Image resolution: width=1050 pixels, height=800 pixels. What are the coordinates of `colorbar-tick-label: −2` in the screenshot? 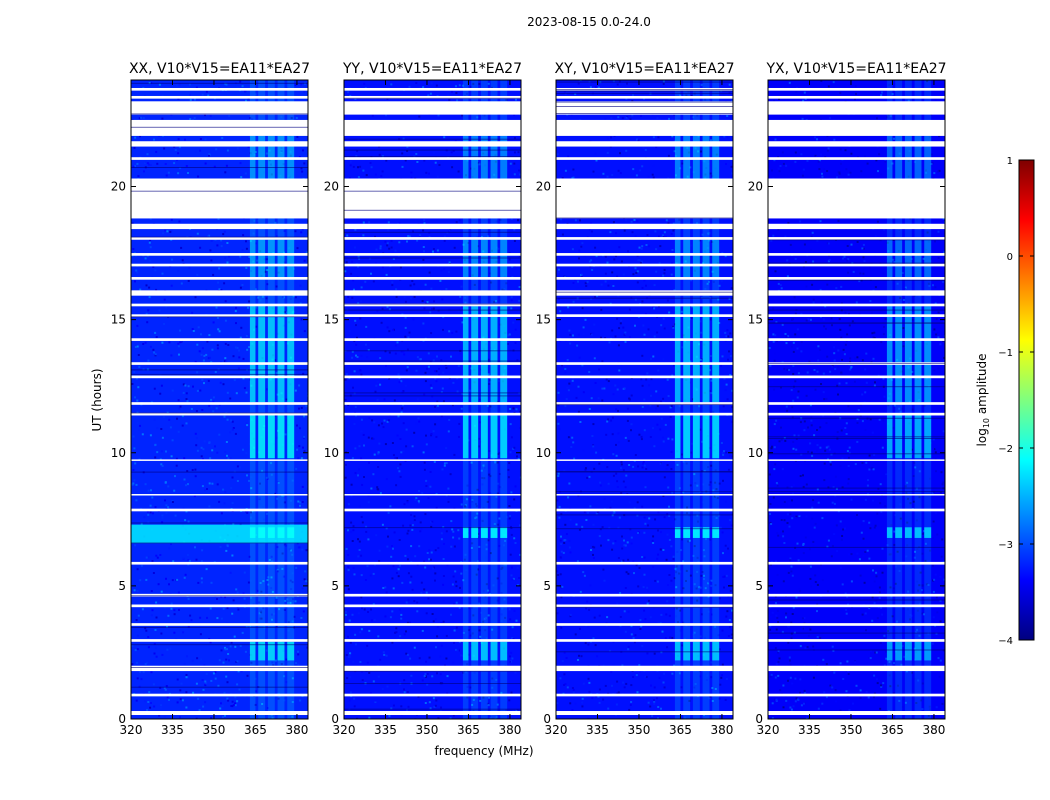 It's located at (1005, 449).